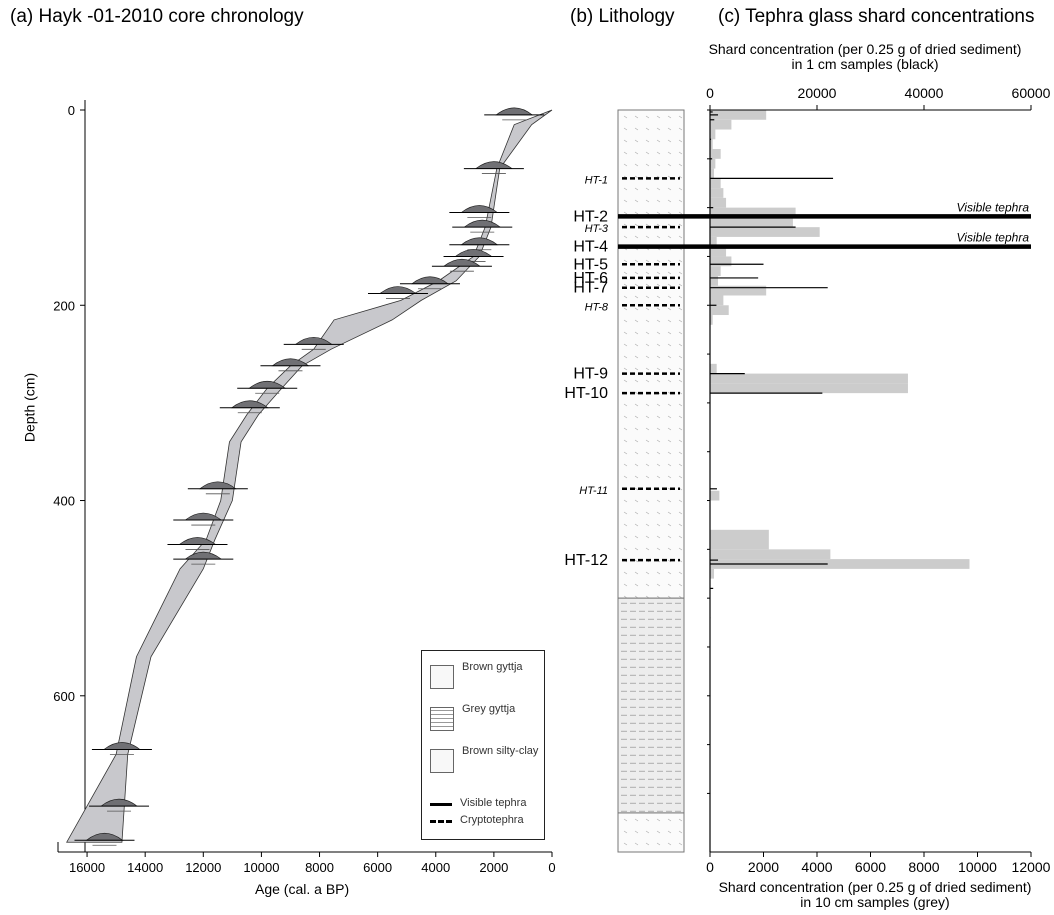  What do you see at coordinates (121, 746) in the screenshot?
I see `dated-horizon-pdf` at bounding box center [121, 746].